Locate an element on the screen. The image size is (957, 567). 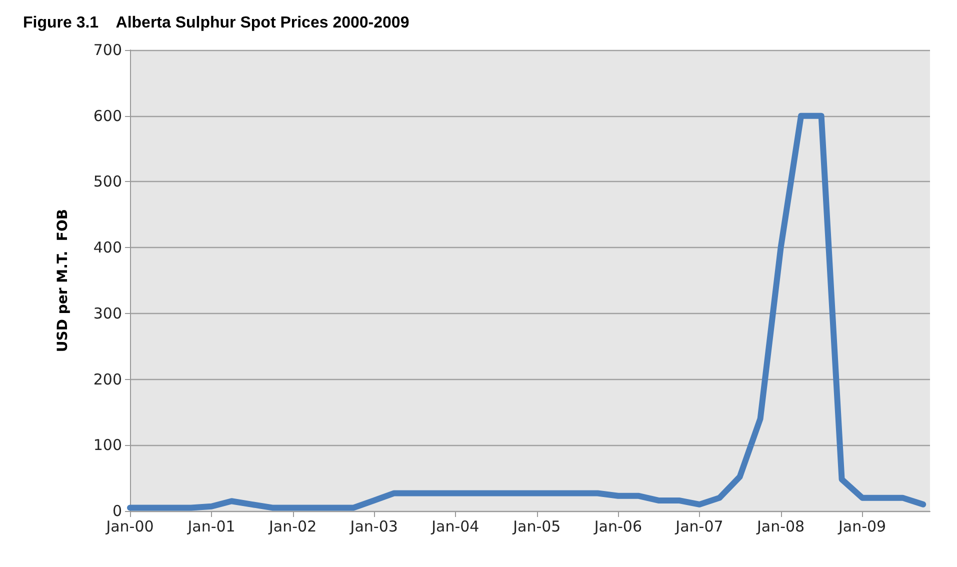
x-tick-label: Jan-08 is located at coordinates (780, 527).